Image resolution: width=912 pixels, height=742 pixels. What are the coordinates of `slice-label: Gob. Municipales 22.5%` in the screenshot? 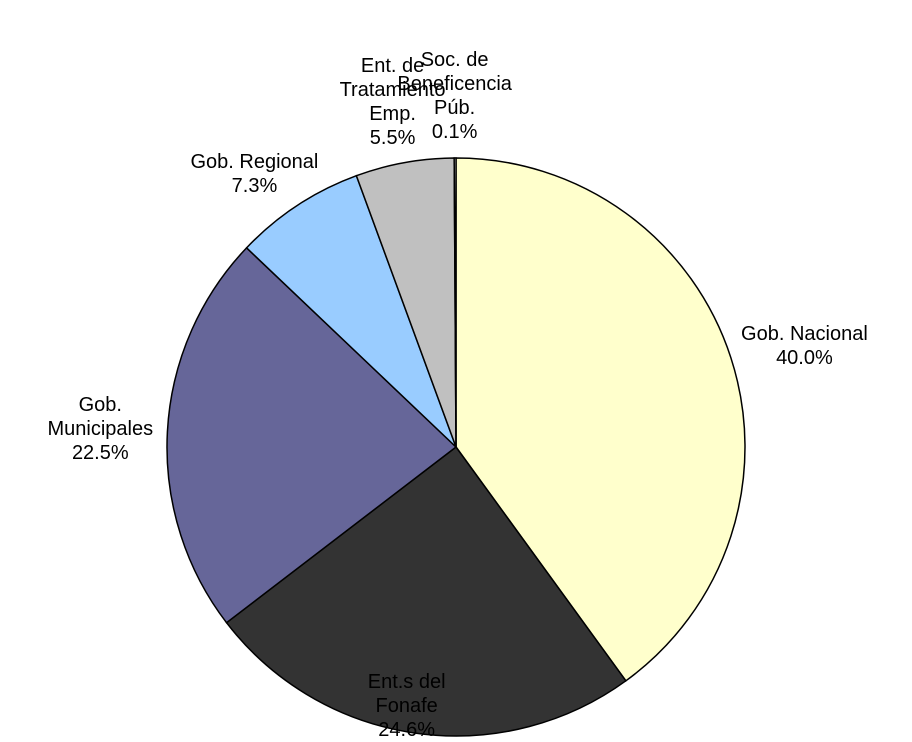 It's located at (101, 429).